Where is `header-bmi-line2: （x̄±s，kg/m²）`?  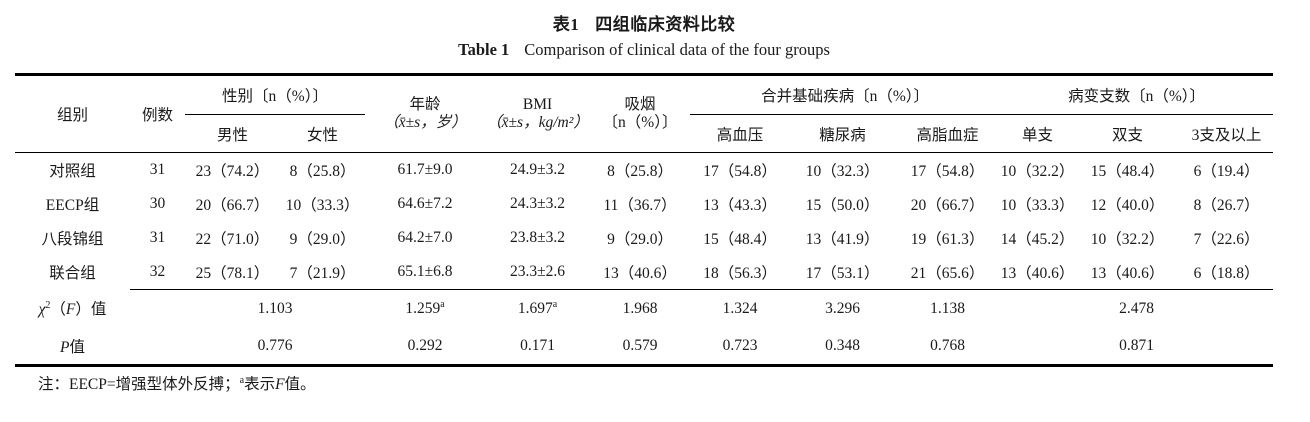 header-bmi-line2: （x̄±s，kg/m²） is located at coordinates (537, 122).